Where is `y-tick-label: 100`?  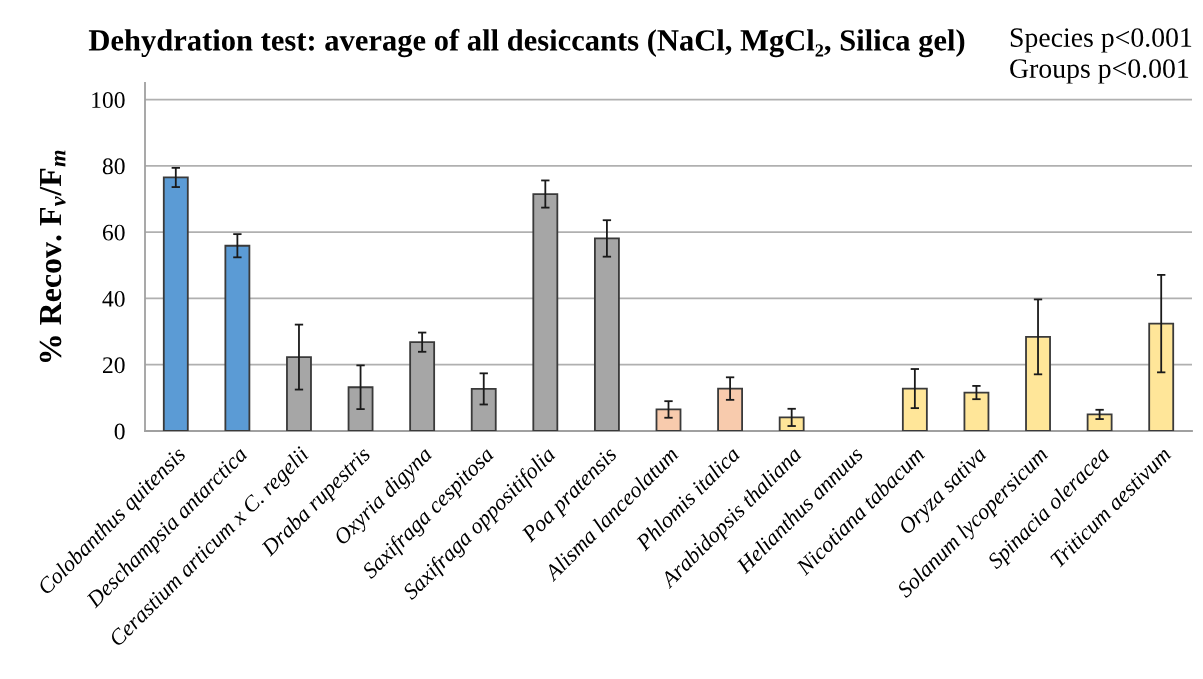
y-tick-label: 100 is located at coordinates (108, 100).